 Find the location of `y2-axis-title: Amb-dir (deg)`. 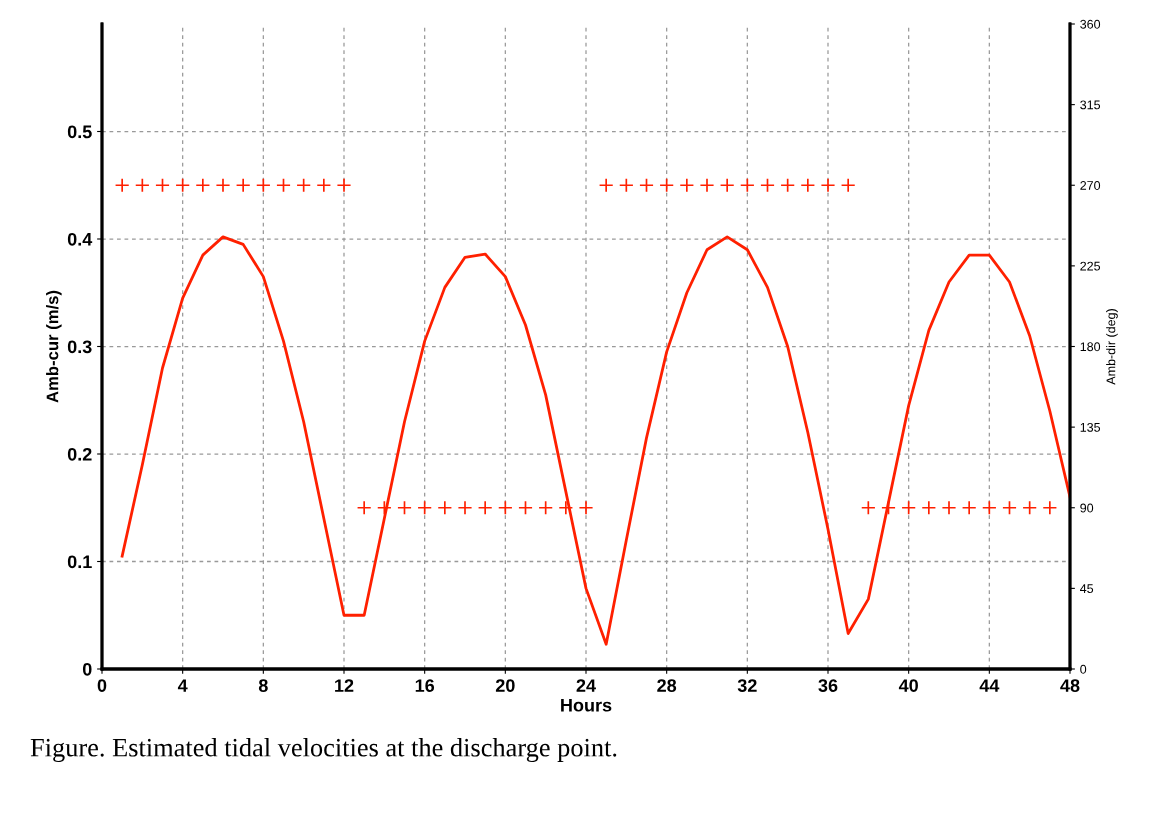

y2-axis-title: Amb-dir (deg) is located at coordinates (1112, 347).